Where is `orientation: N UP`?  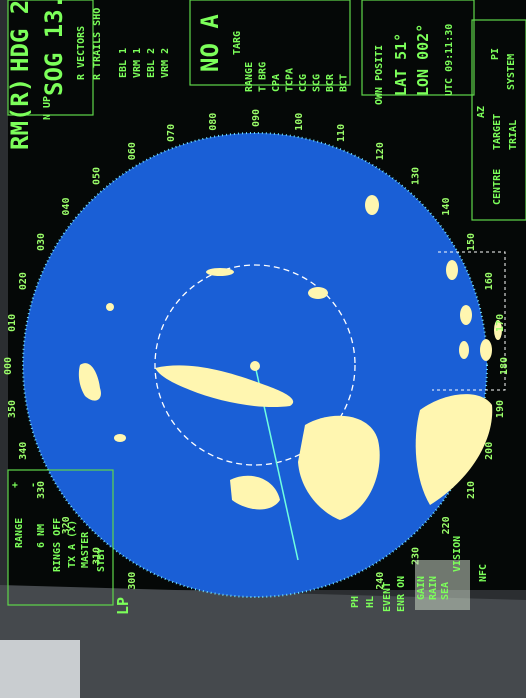 orientation: N UP is located at coordinates (47, 108).